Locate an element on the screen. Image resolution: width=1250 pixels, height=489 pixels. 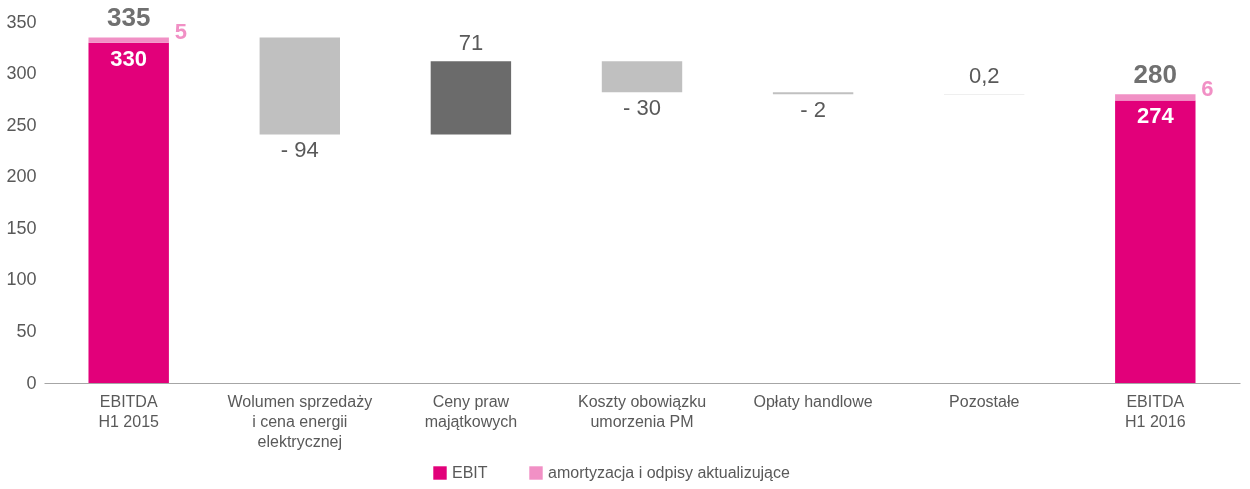
x-tick-label: Opłaty handlowe is located at coordinates (813, 401).